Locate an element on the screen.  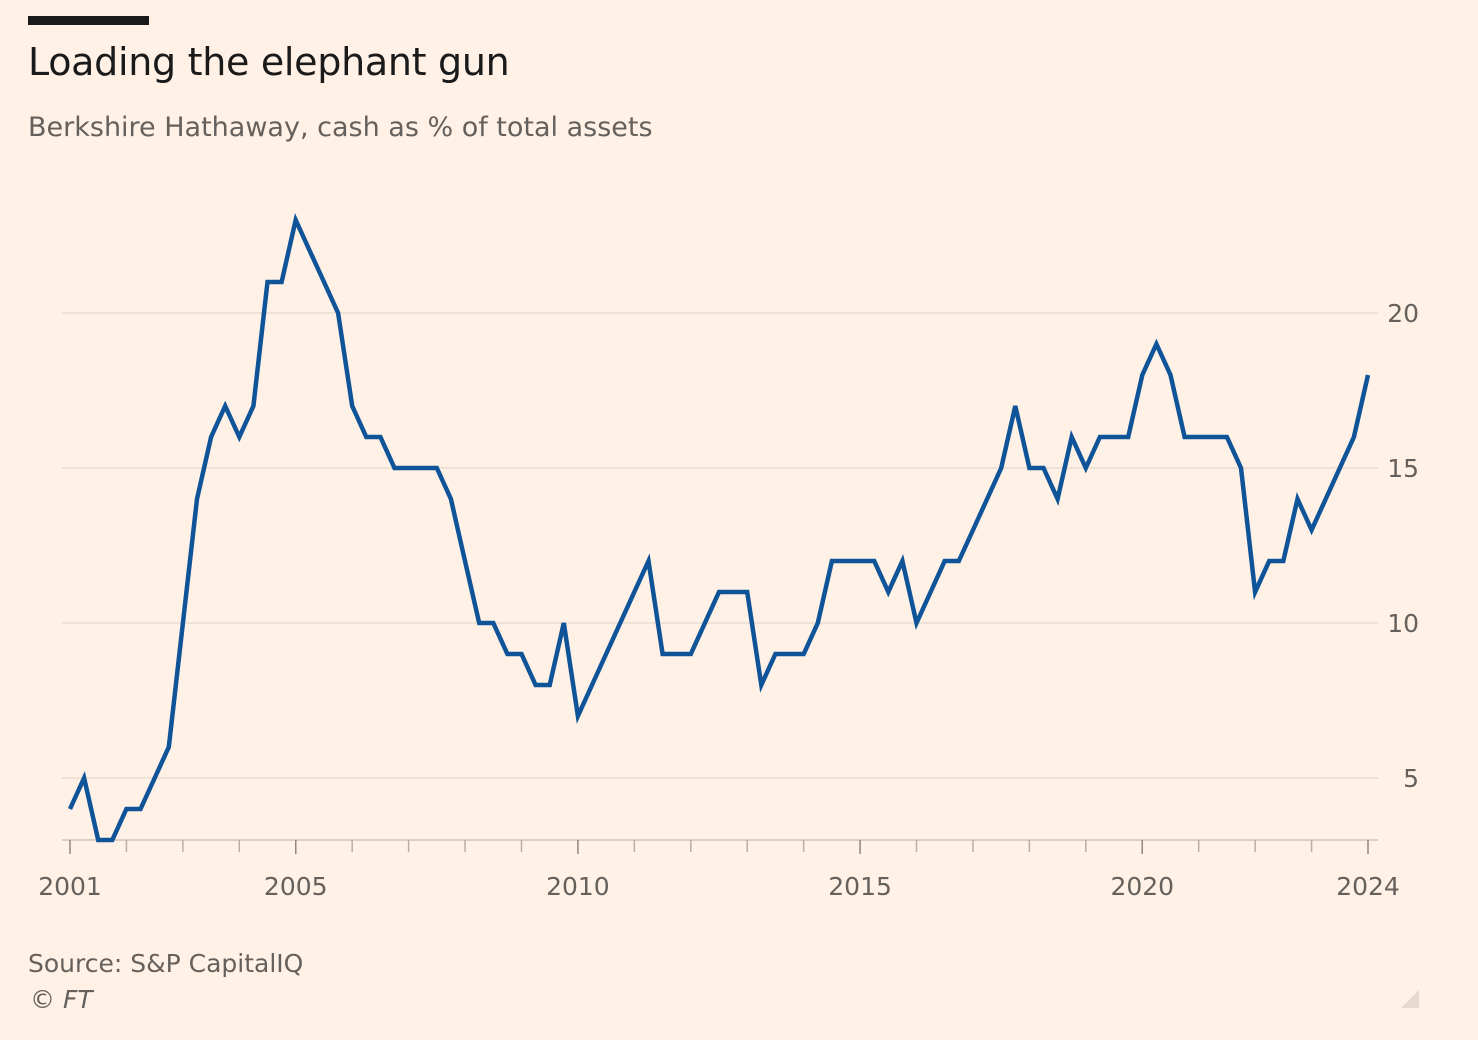
x-tick-label: 2020 is located at coordinates (1142, 886).